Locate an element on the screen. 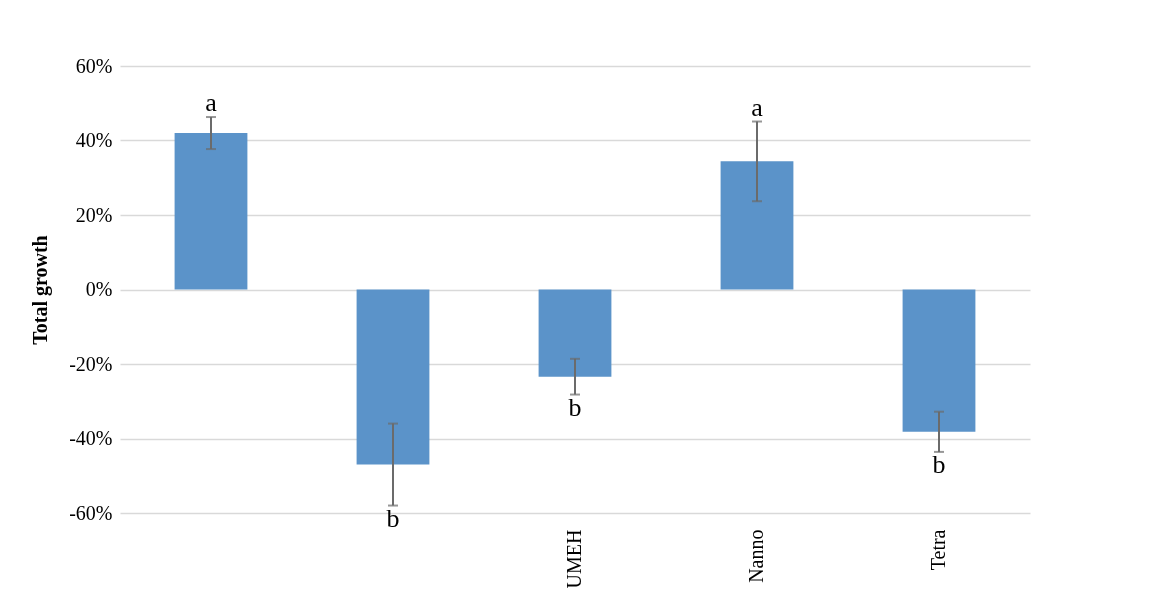 This screenshot has width=1165, height=611. y-tick-label: 60% is located at coordinates (94, 65).